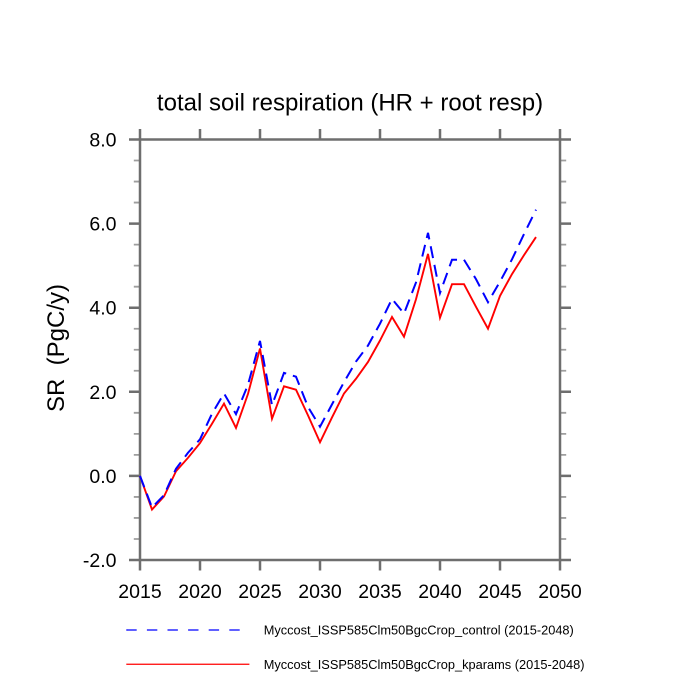 The width and height of the screenshot is (700, 700). I want to click on svg-text: 2025, so click(260, 592).